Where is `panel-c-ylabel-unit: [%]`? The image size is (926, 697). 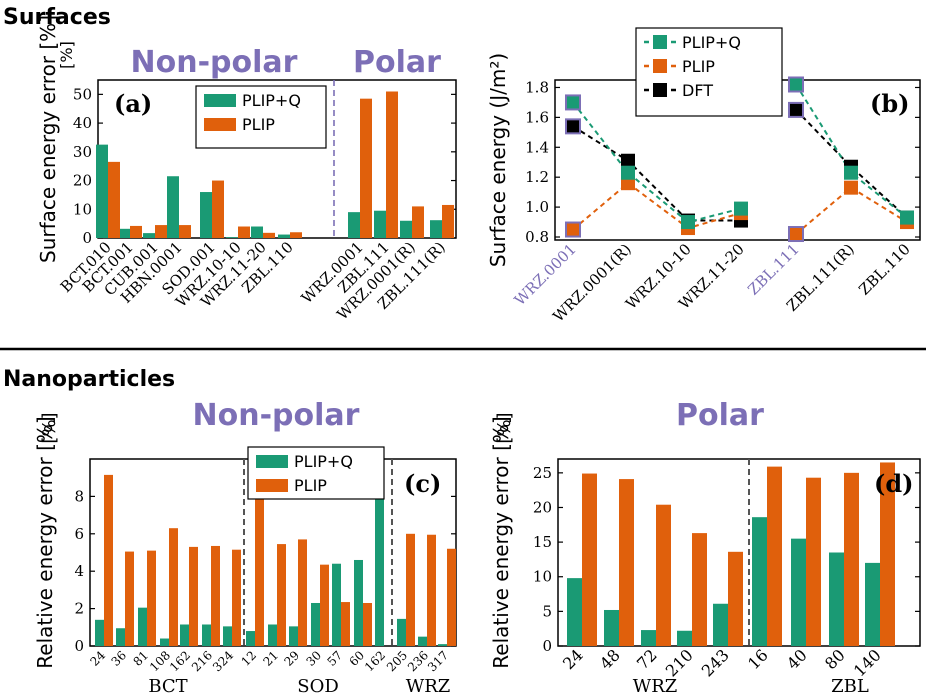 panel-c-ylabel-unit: [%] is located at coordinates (49, 427).